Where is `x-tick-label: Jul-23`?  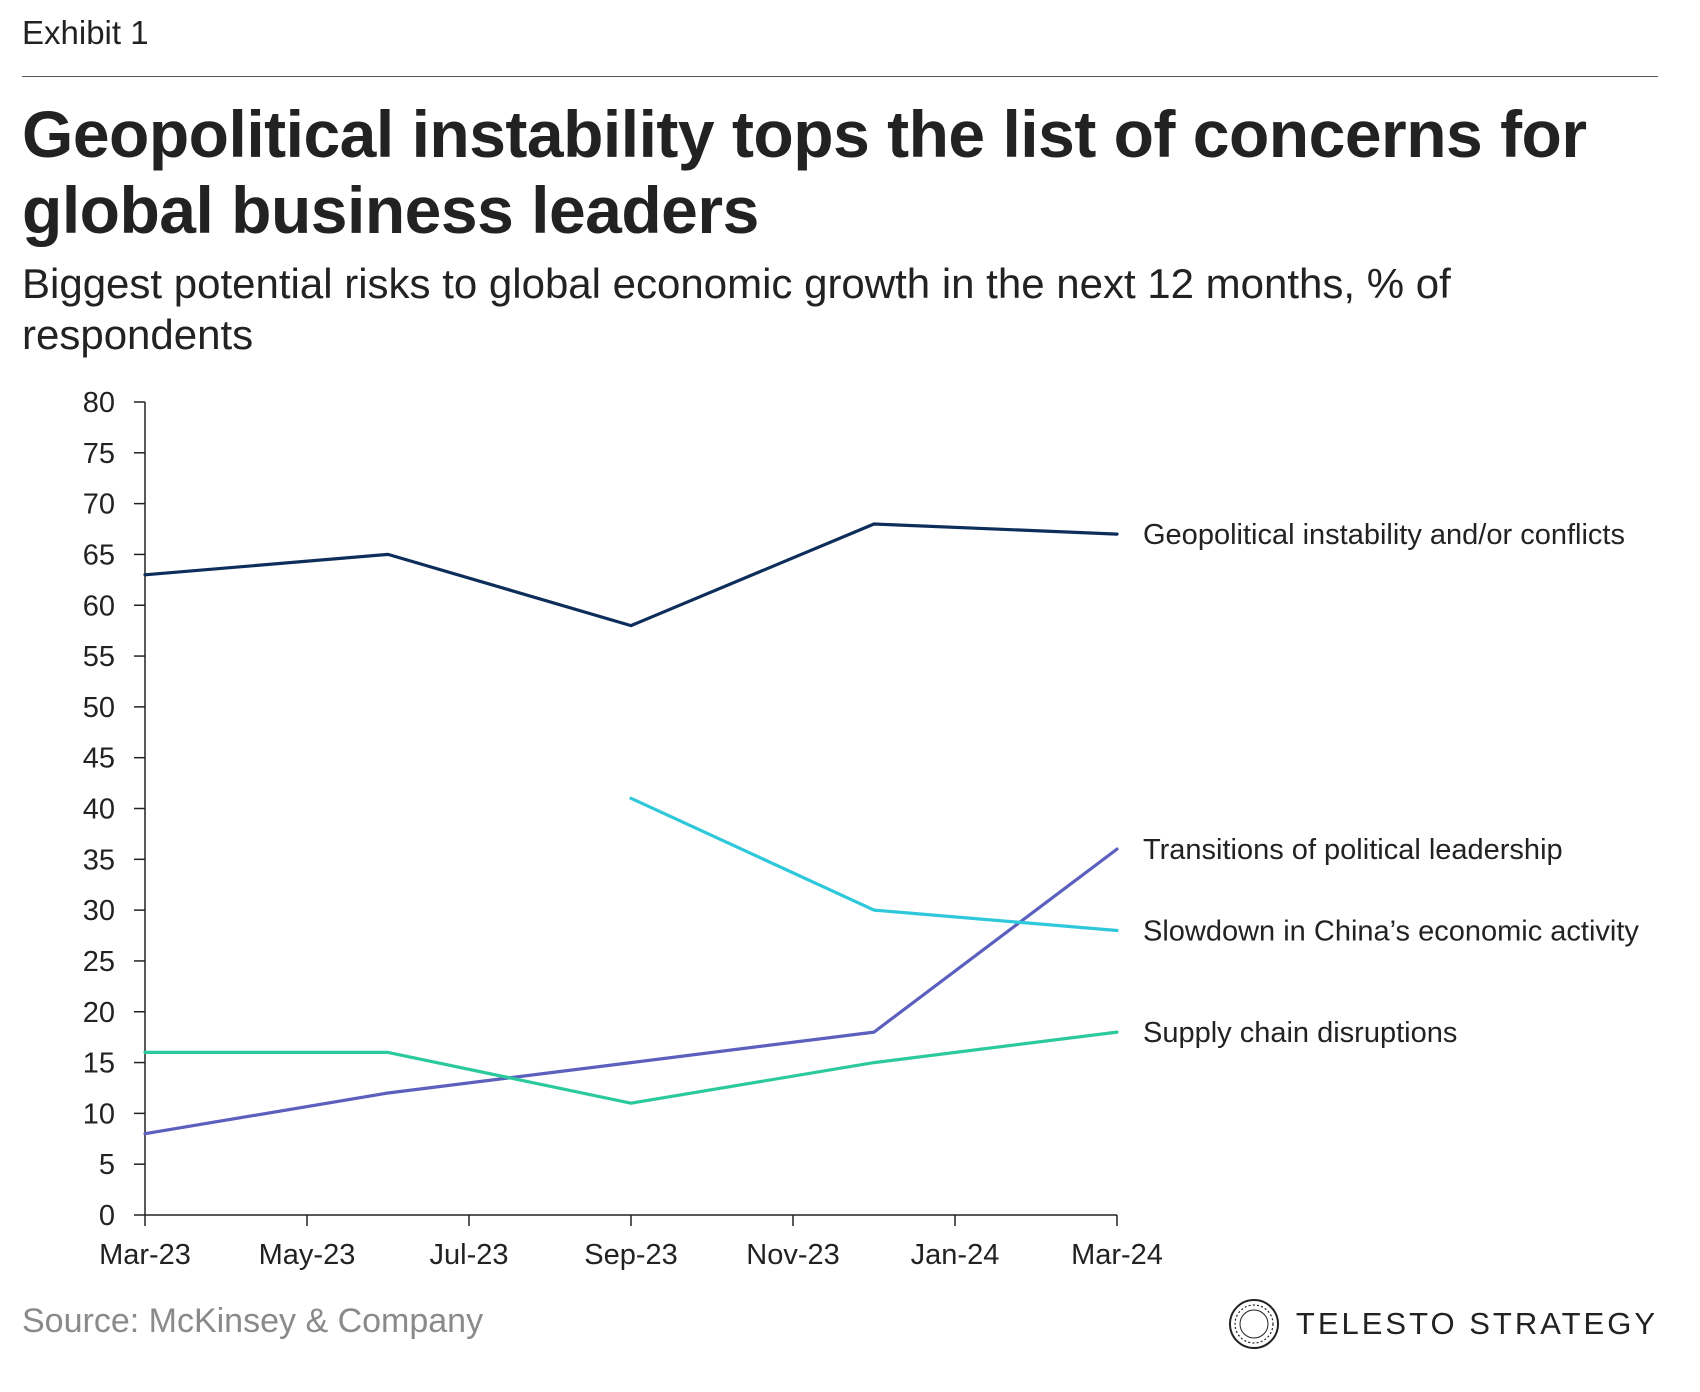 x-tick-label: Jul-23 is located at coordinates (469, 1255).